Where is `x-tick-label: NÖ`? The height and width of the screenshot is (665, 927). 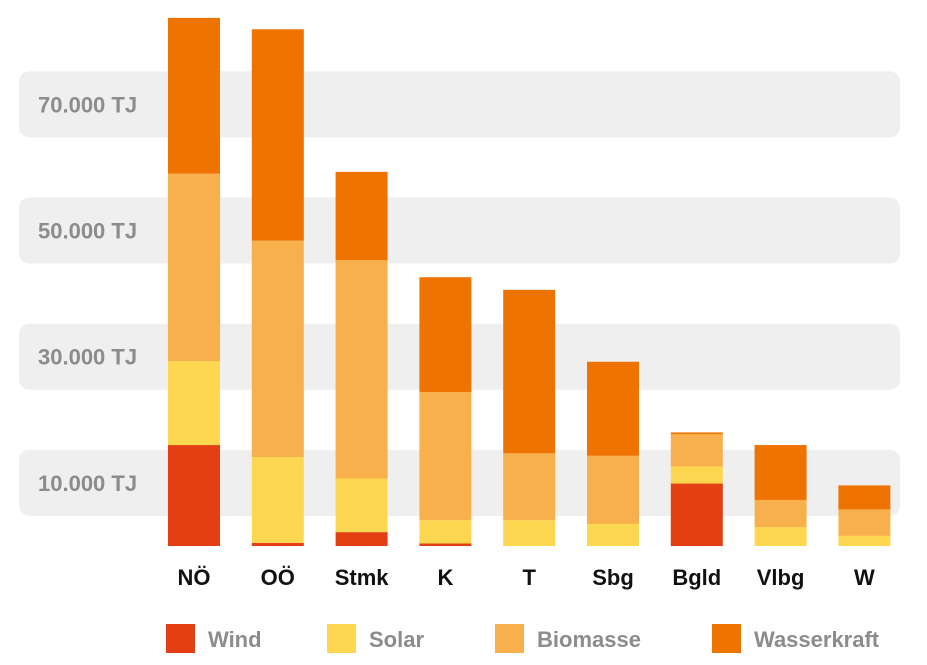
x-tick-label: NÖ is located at coordinates (194, 577).